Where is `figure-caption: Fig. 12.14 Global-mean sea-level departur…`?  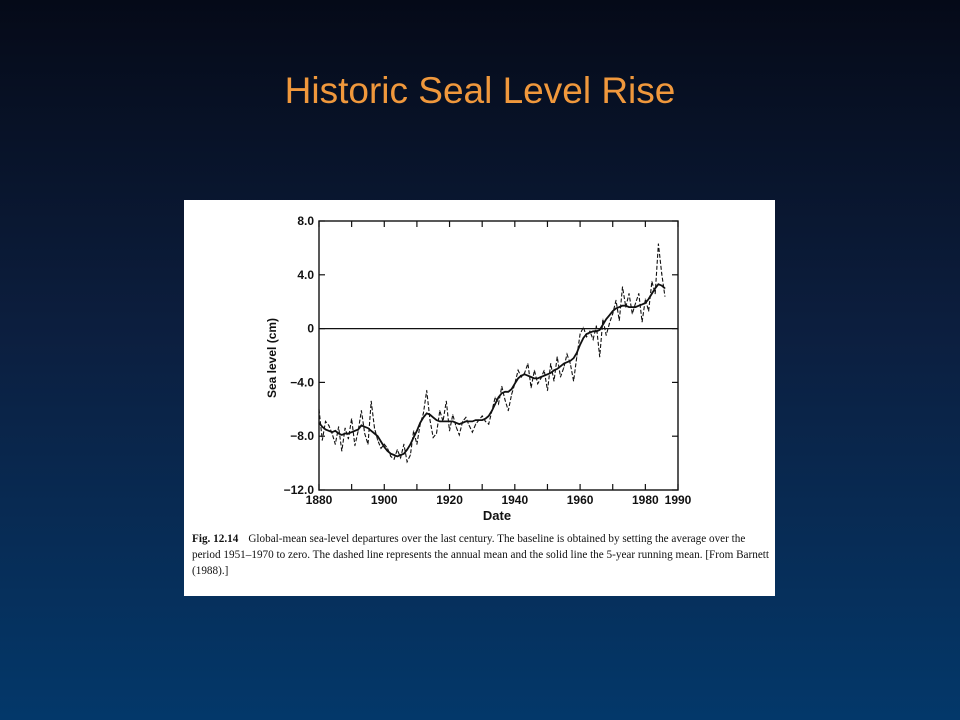 figure-caption: Fig. 12.14 Global-mean sea-level departur… is located at coordinates (481, 555).